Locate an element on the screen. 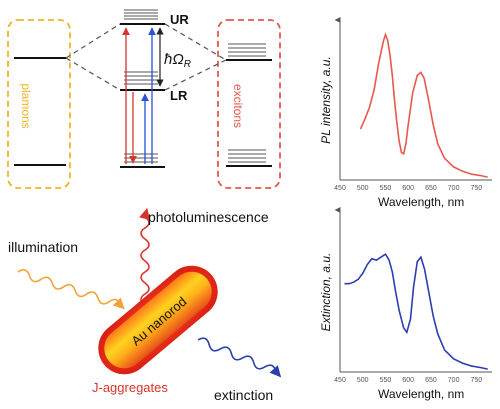  extinction-chart-series-line is located at coordinates (416, 311).